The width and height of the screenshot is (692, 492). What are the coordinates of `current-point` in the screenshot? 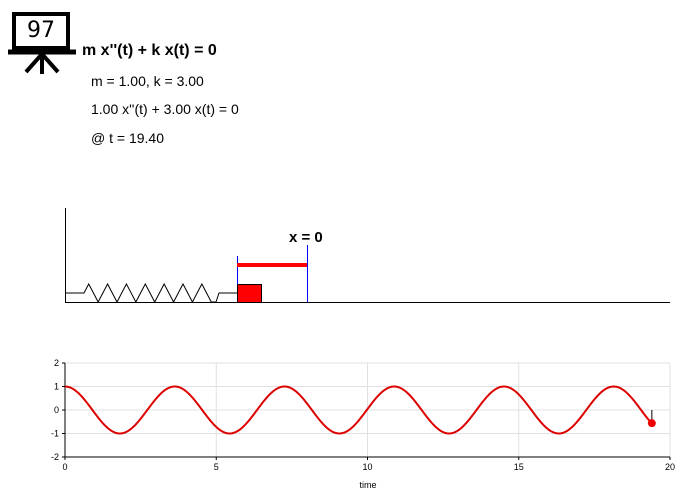 It's located at (651, 423).